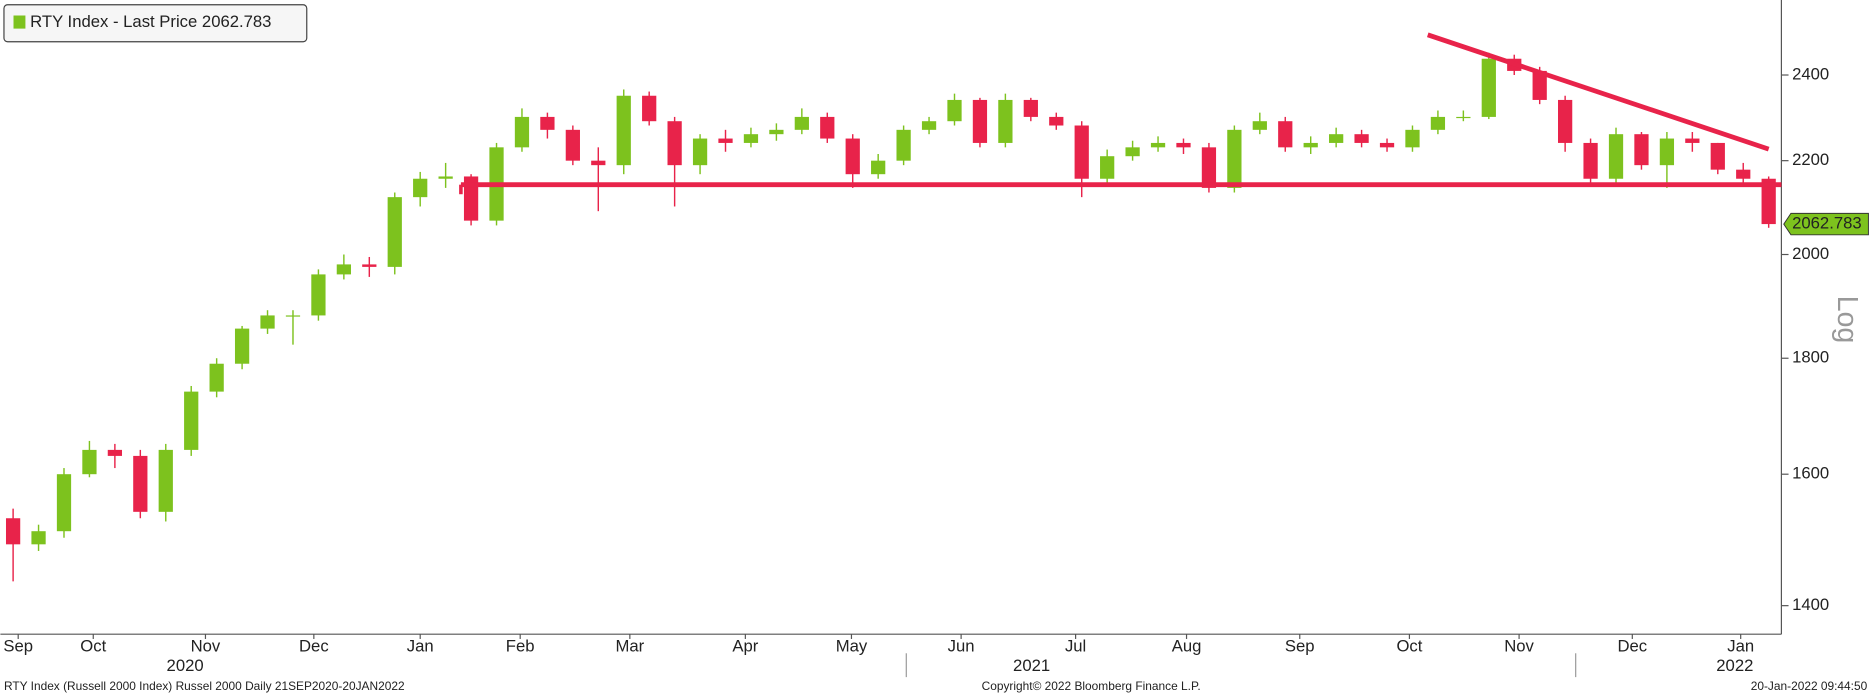  I want to click on footer-center: Copyright© 2022 Bloomberg Finance L.P., so click(1091, 686).